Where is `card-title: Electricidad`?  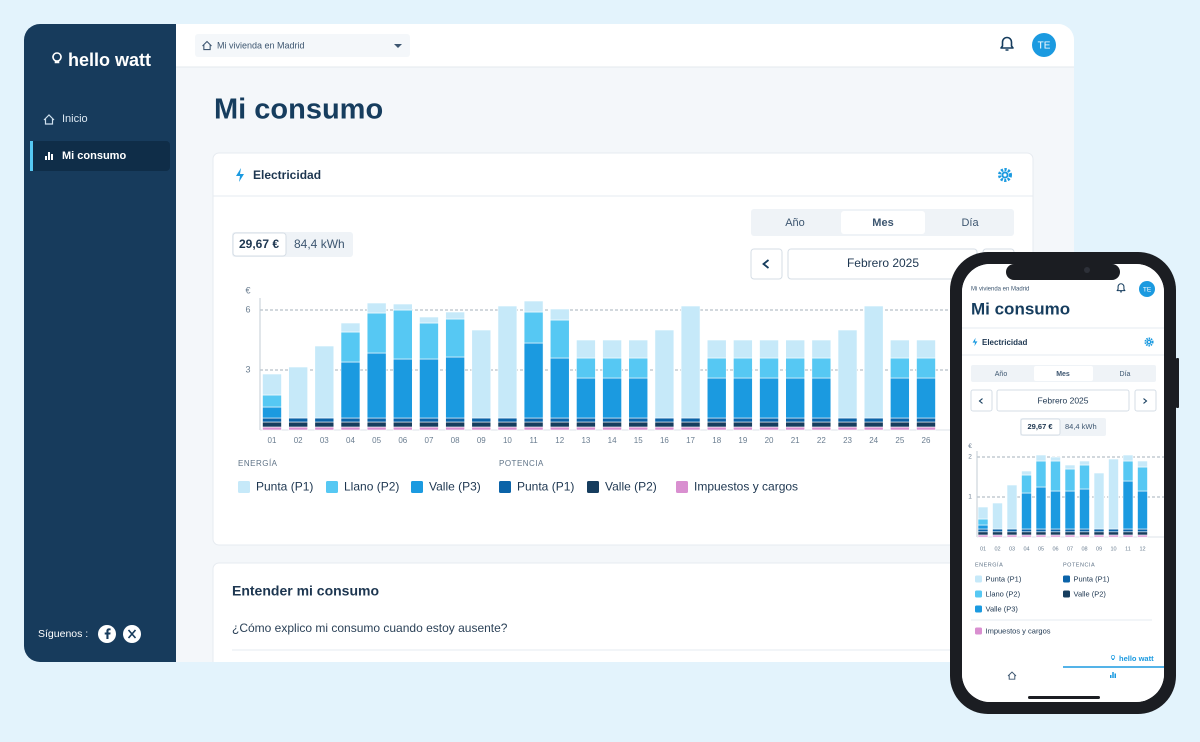 card-title: Electricidad is located at coordinates (287, 175).